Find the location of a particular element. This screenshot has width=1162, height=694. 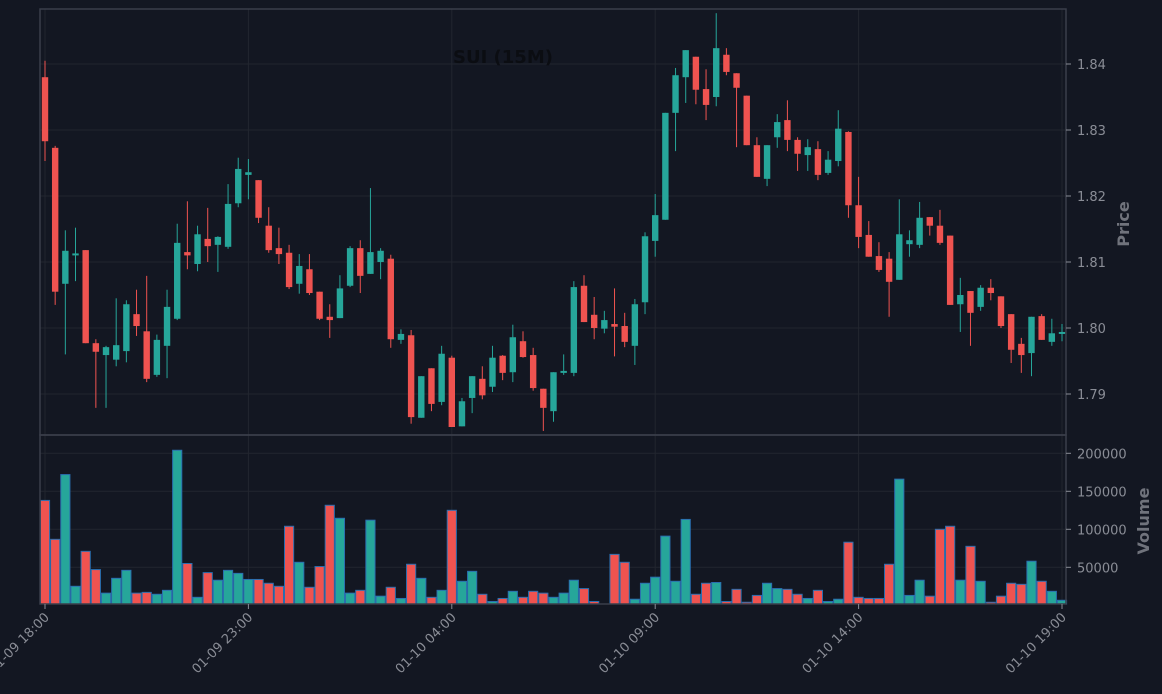

volume-tick-label: 100000 is located at coordinates (1102, 530).